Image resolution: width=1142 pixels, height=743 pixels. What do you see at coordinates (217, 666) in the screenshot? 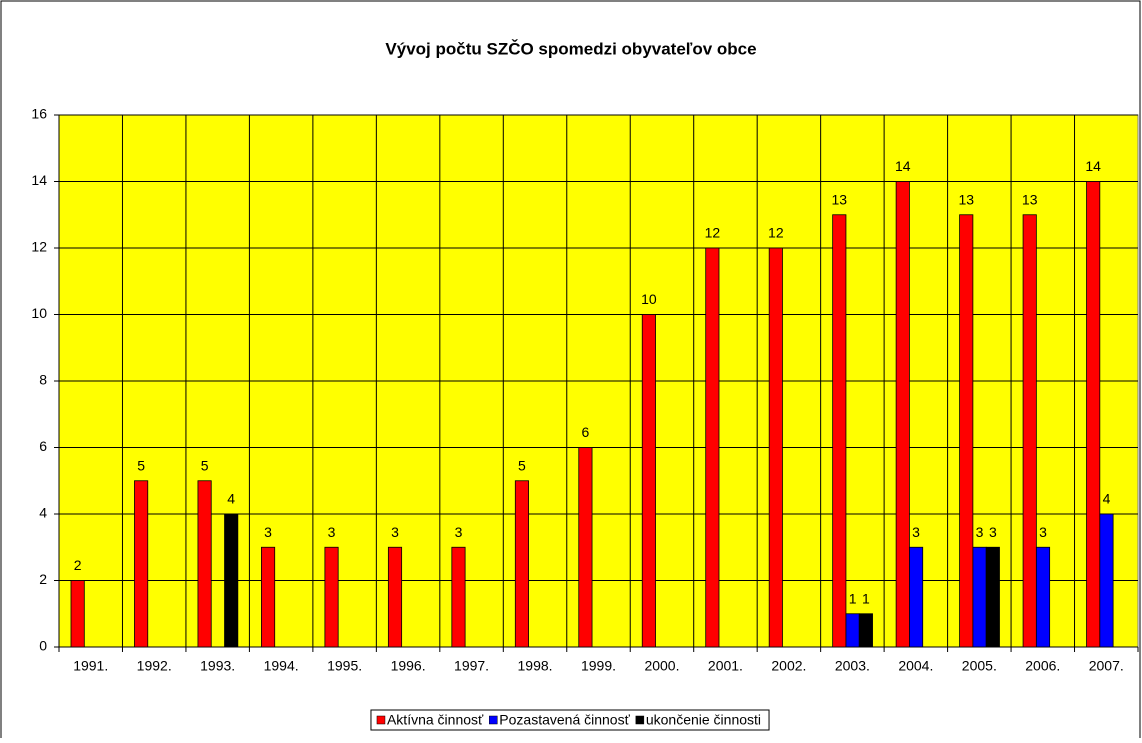
I see `x-tick-label: 1993.` at bounding box center [217, 666].